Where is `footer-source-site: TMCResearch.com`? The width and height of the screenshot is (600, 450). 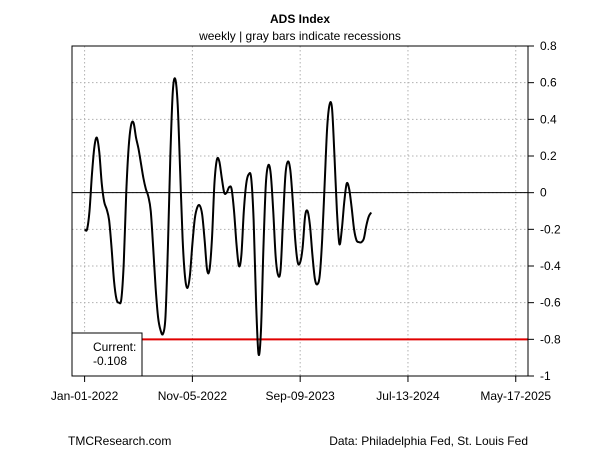
footer-source-site: TMCResearch.com is located at coordinates (119, 441).